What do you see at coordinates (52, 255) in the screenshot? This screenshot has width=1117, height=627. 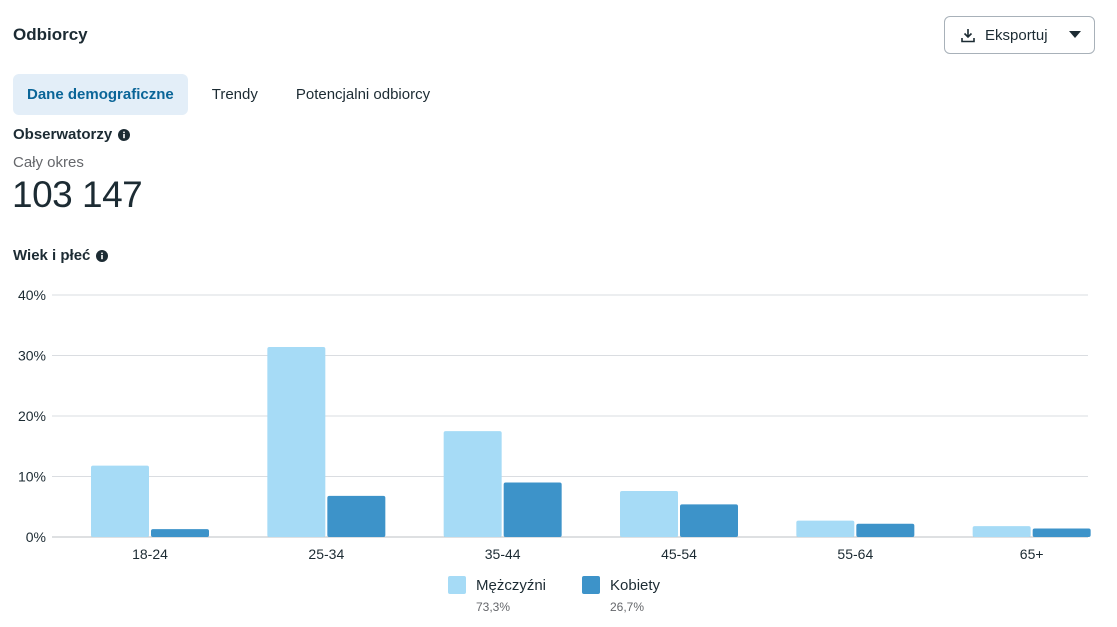 I see `age-gender-title: Wiek i płeć` at bounding box center [52, 255].